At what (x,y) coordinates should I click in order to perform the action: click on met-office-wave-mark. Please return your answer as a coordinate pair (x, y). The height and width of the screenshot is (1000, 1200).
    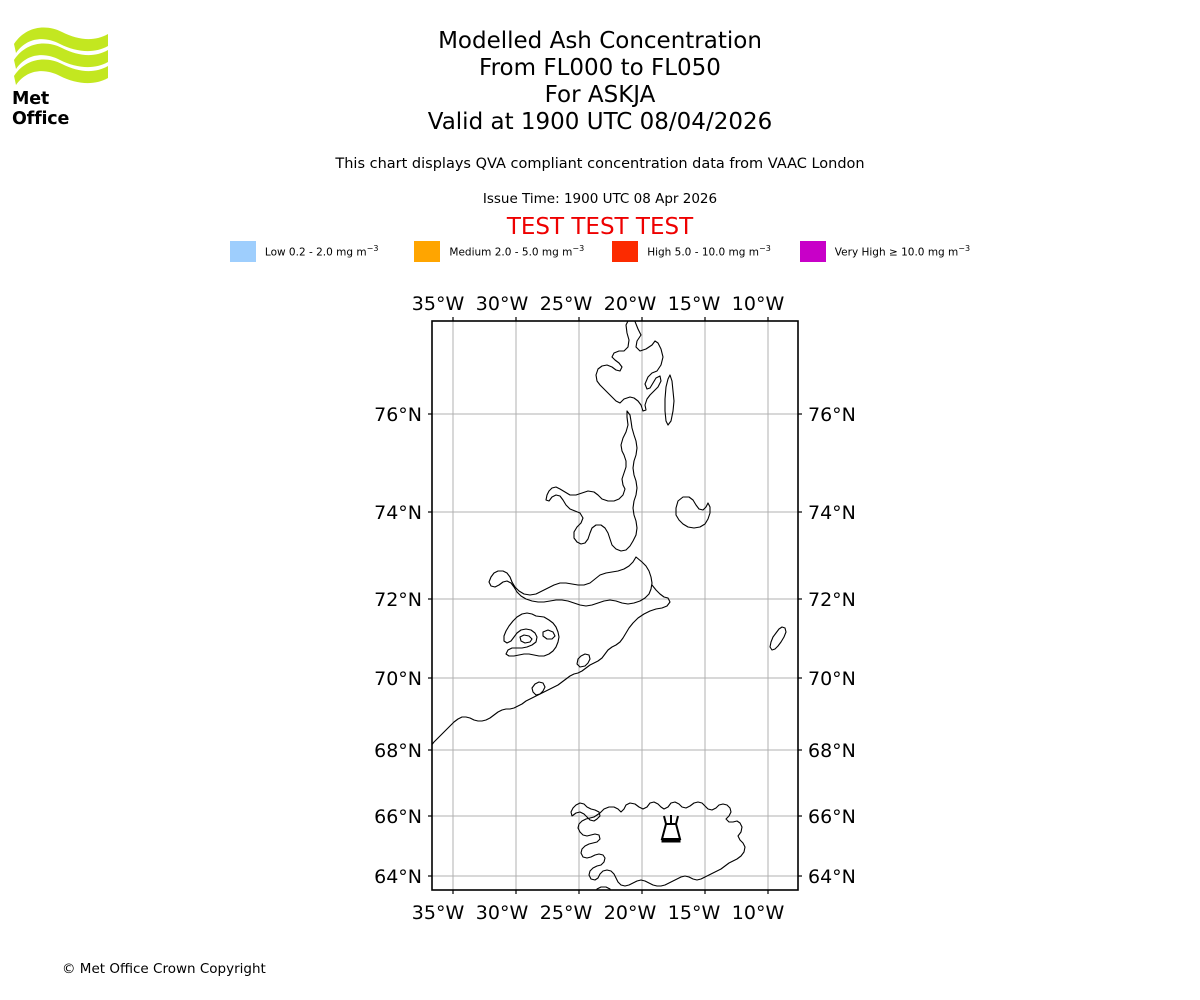
    Looking at the image, I should click on (61, 56).